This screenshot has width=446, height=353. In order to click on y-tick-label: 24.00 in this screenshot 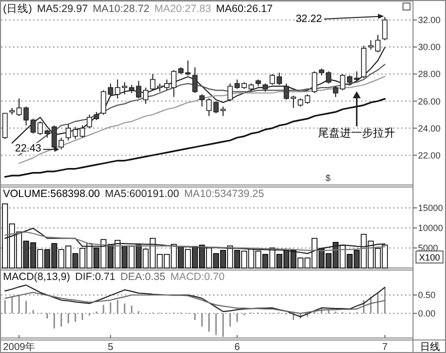, I will do `click(429, 128)`.